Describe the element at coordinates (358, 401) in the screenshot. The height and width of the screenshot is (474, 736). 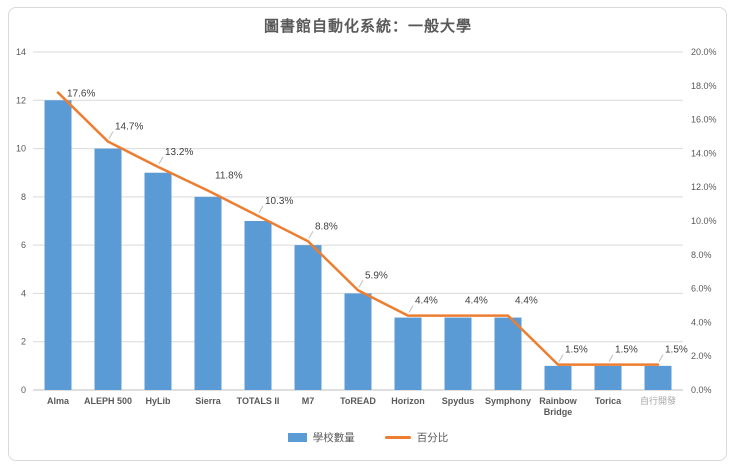
I see `category-label: ToREAD` at that location.